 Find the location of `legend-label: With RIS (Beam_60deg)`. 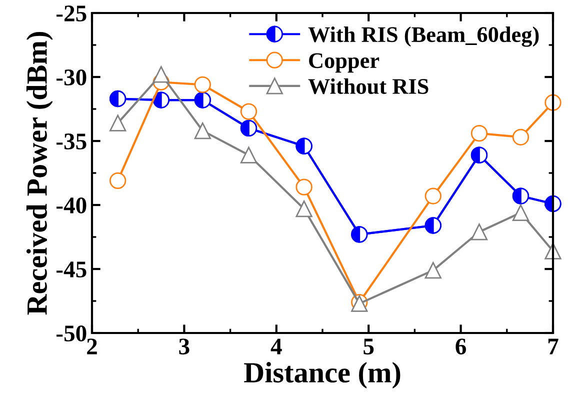

legend-label: With RIS (Beam_60deg) is located at coordinates (423, 36).